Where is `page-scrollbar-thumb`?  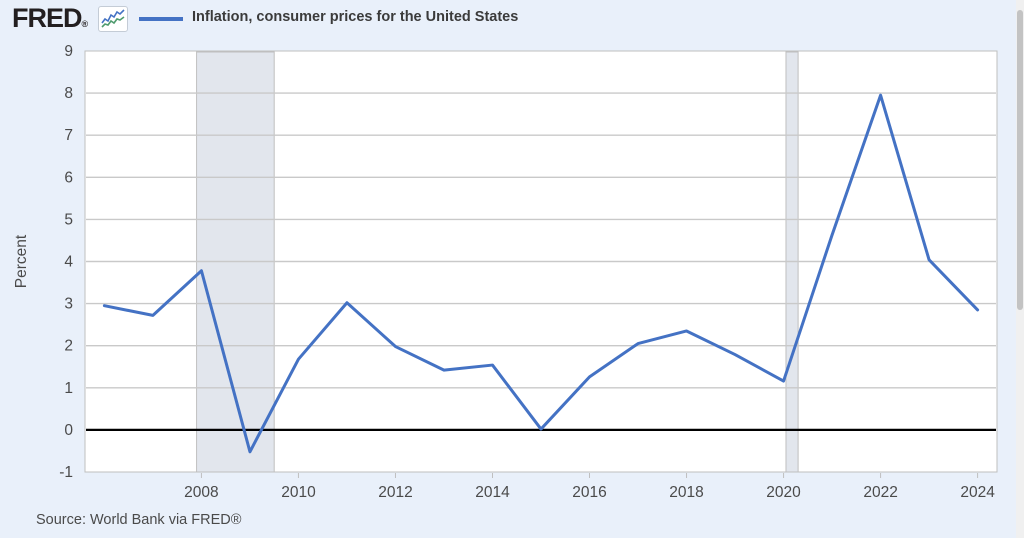
page-scrollbar-thumb is located at coordinates (1020, 160).